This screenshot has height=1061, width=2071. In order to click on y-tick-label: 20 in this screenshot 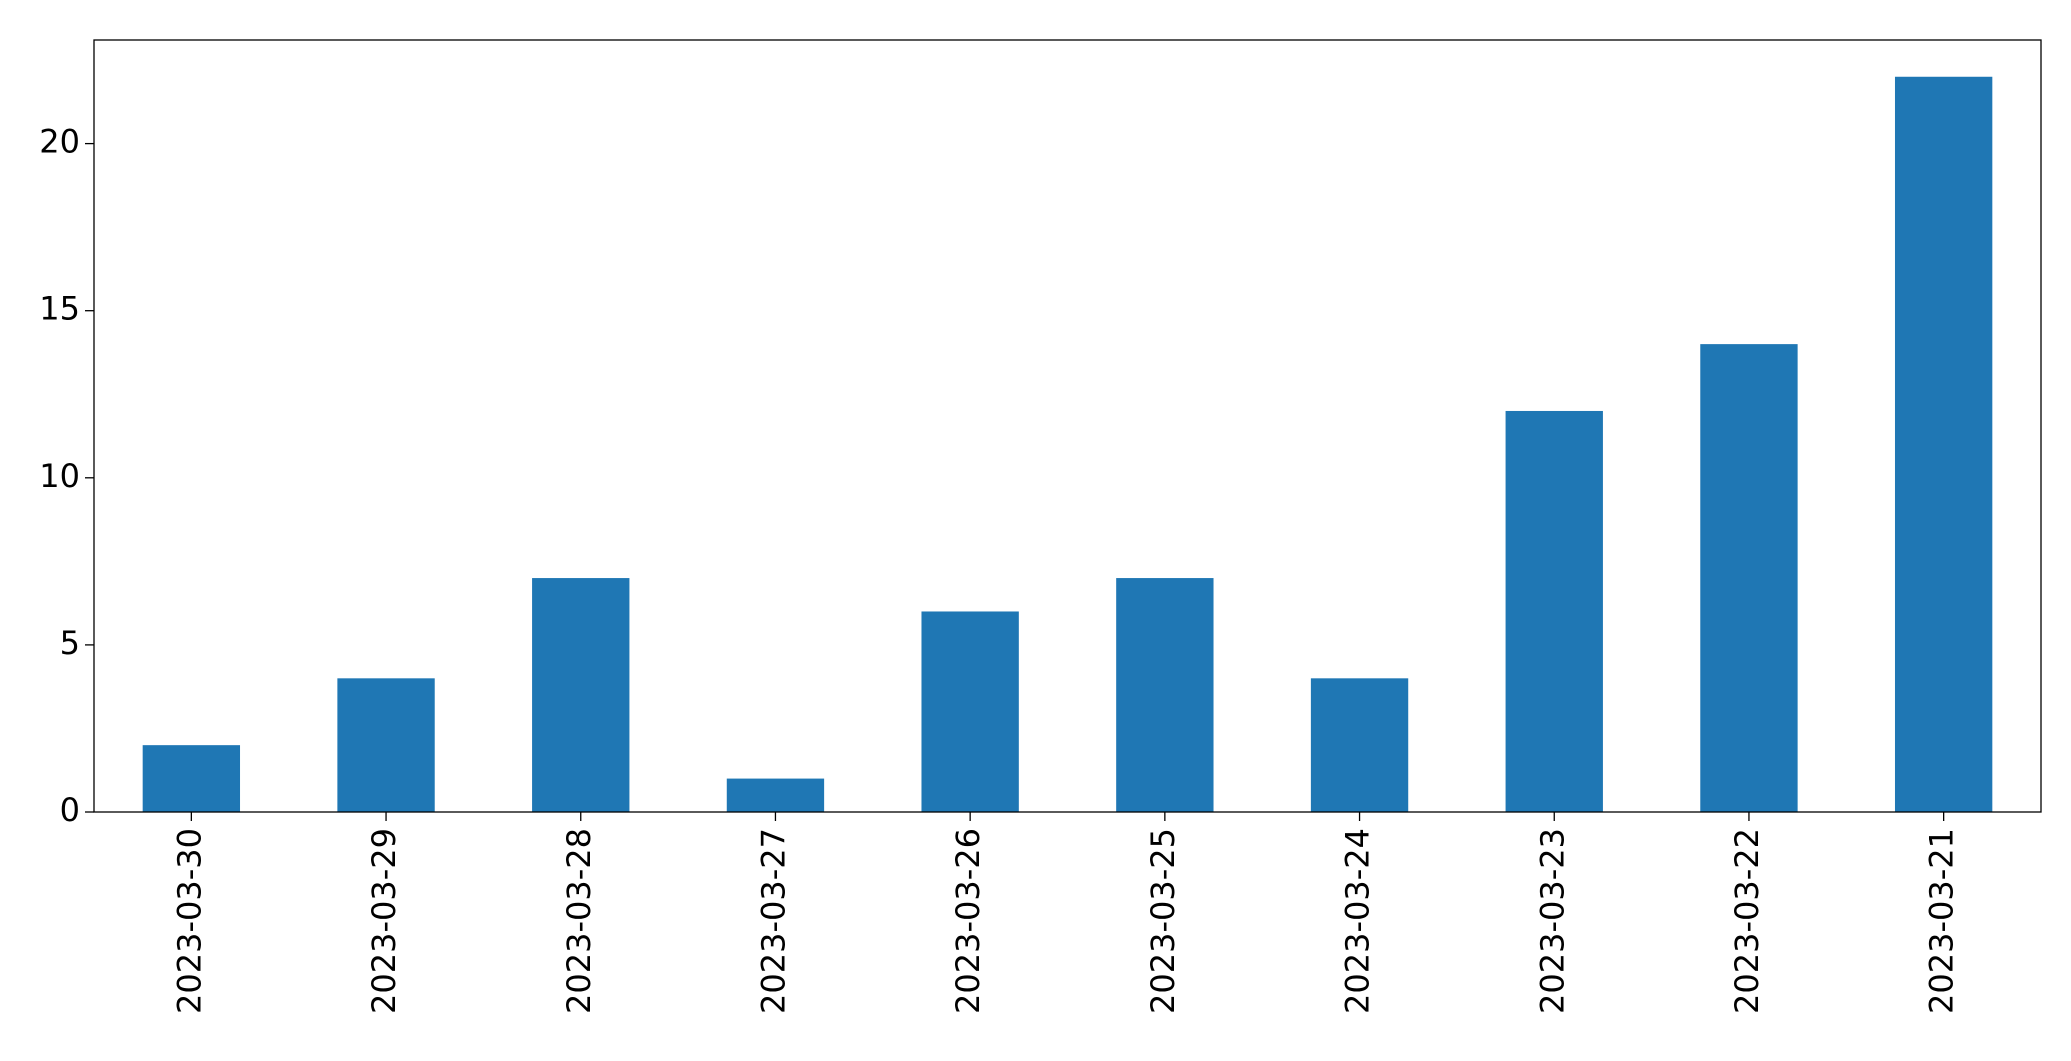, I will do `click(59, 142)`.